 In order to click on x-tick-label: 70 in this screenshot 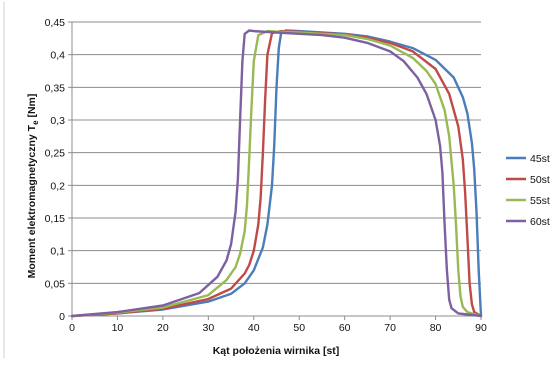, I will do `click(390, 328)`.